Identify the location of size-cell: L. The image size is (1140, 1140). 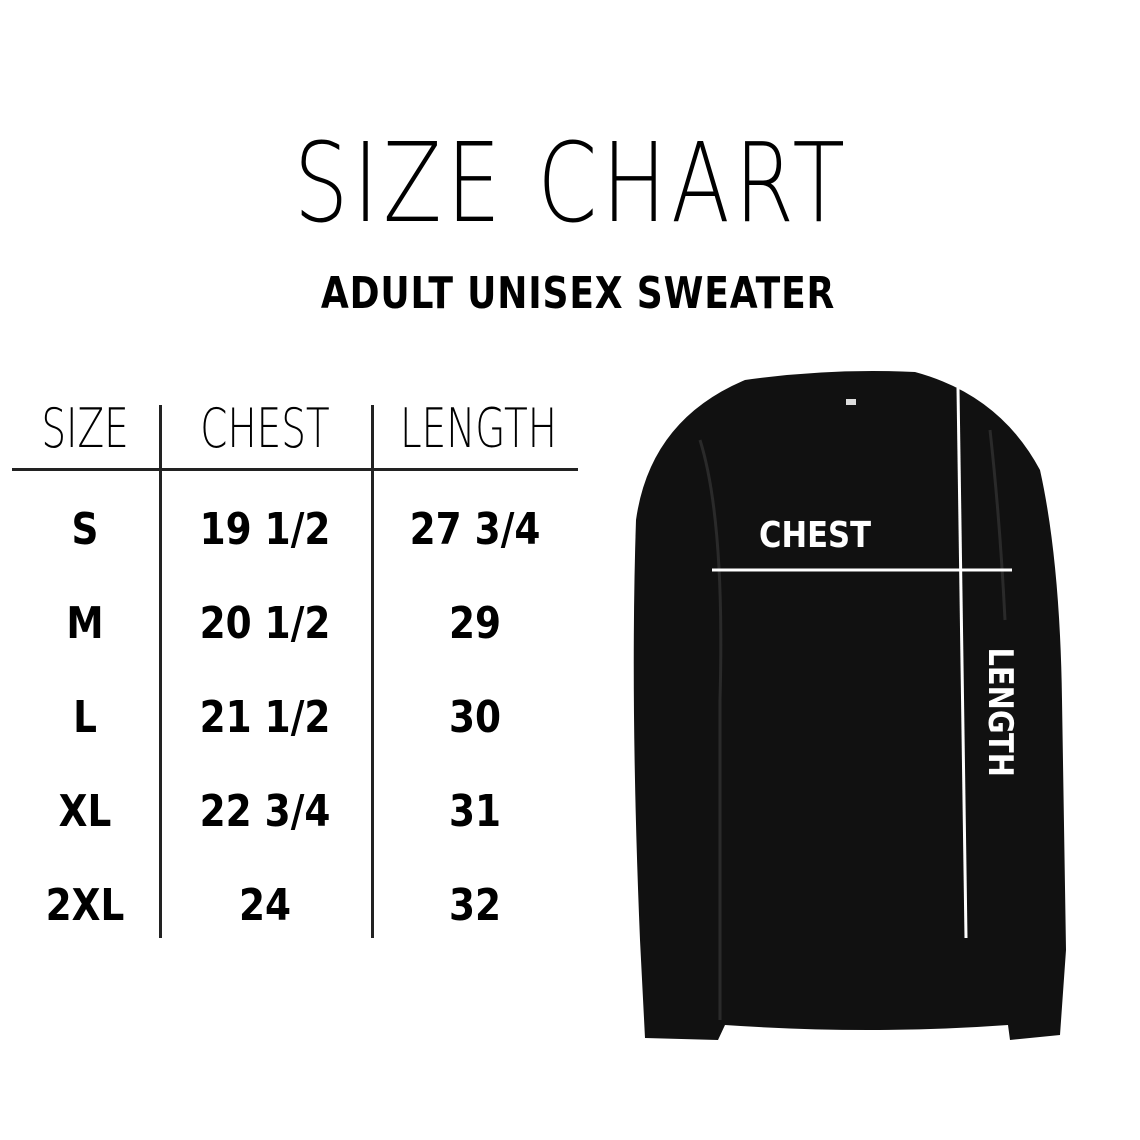
(85, 717).